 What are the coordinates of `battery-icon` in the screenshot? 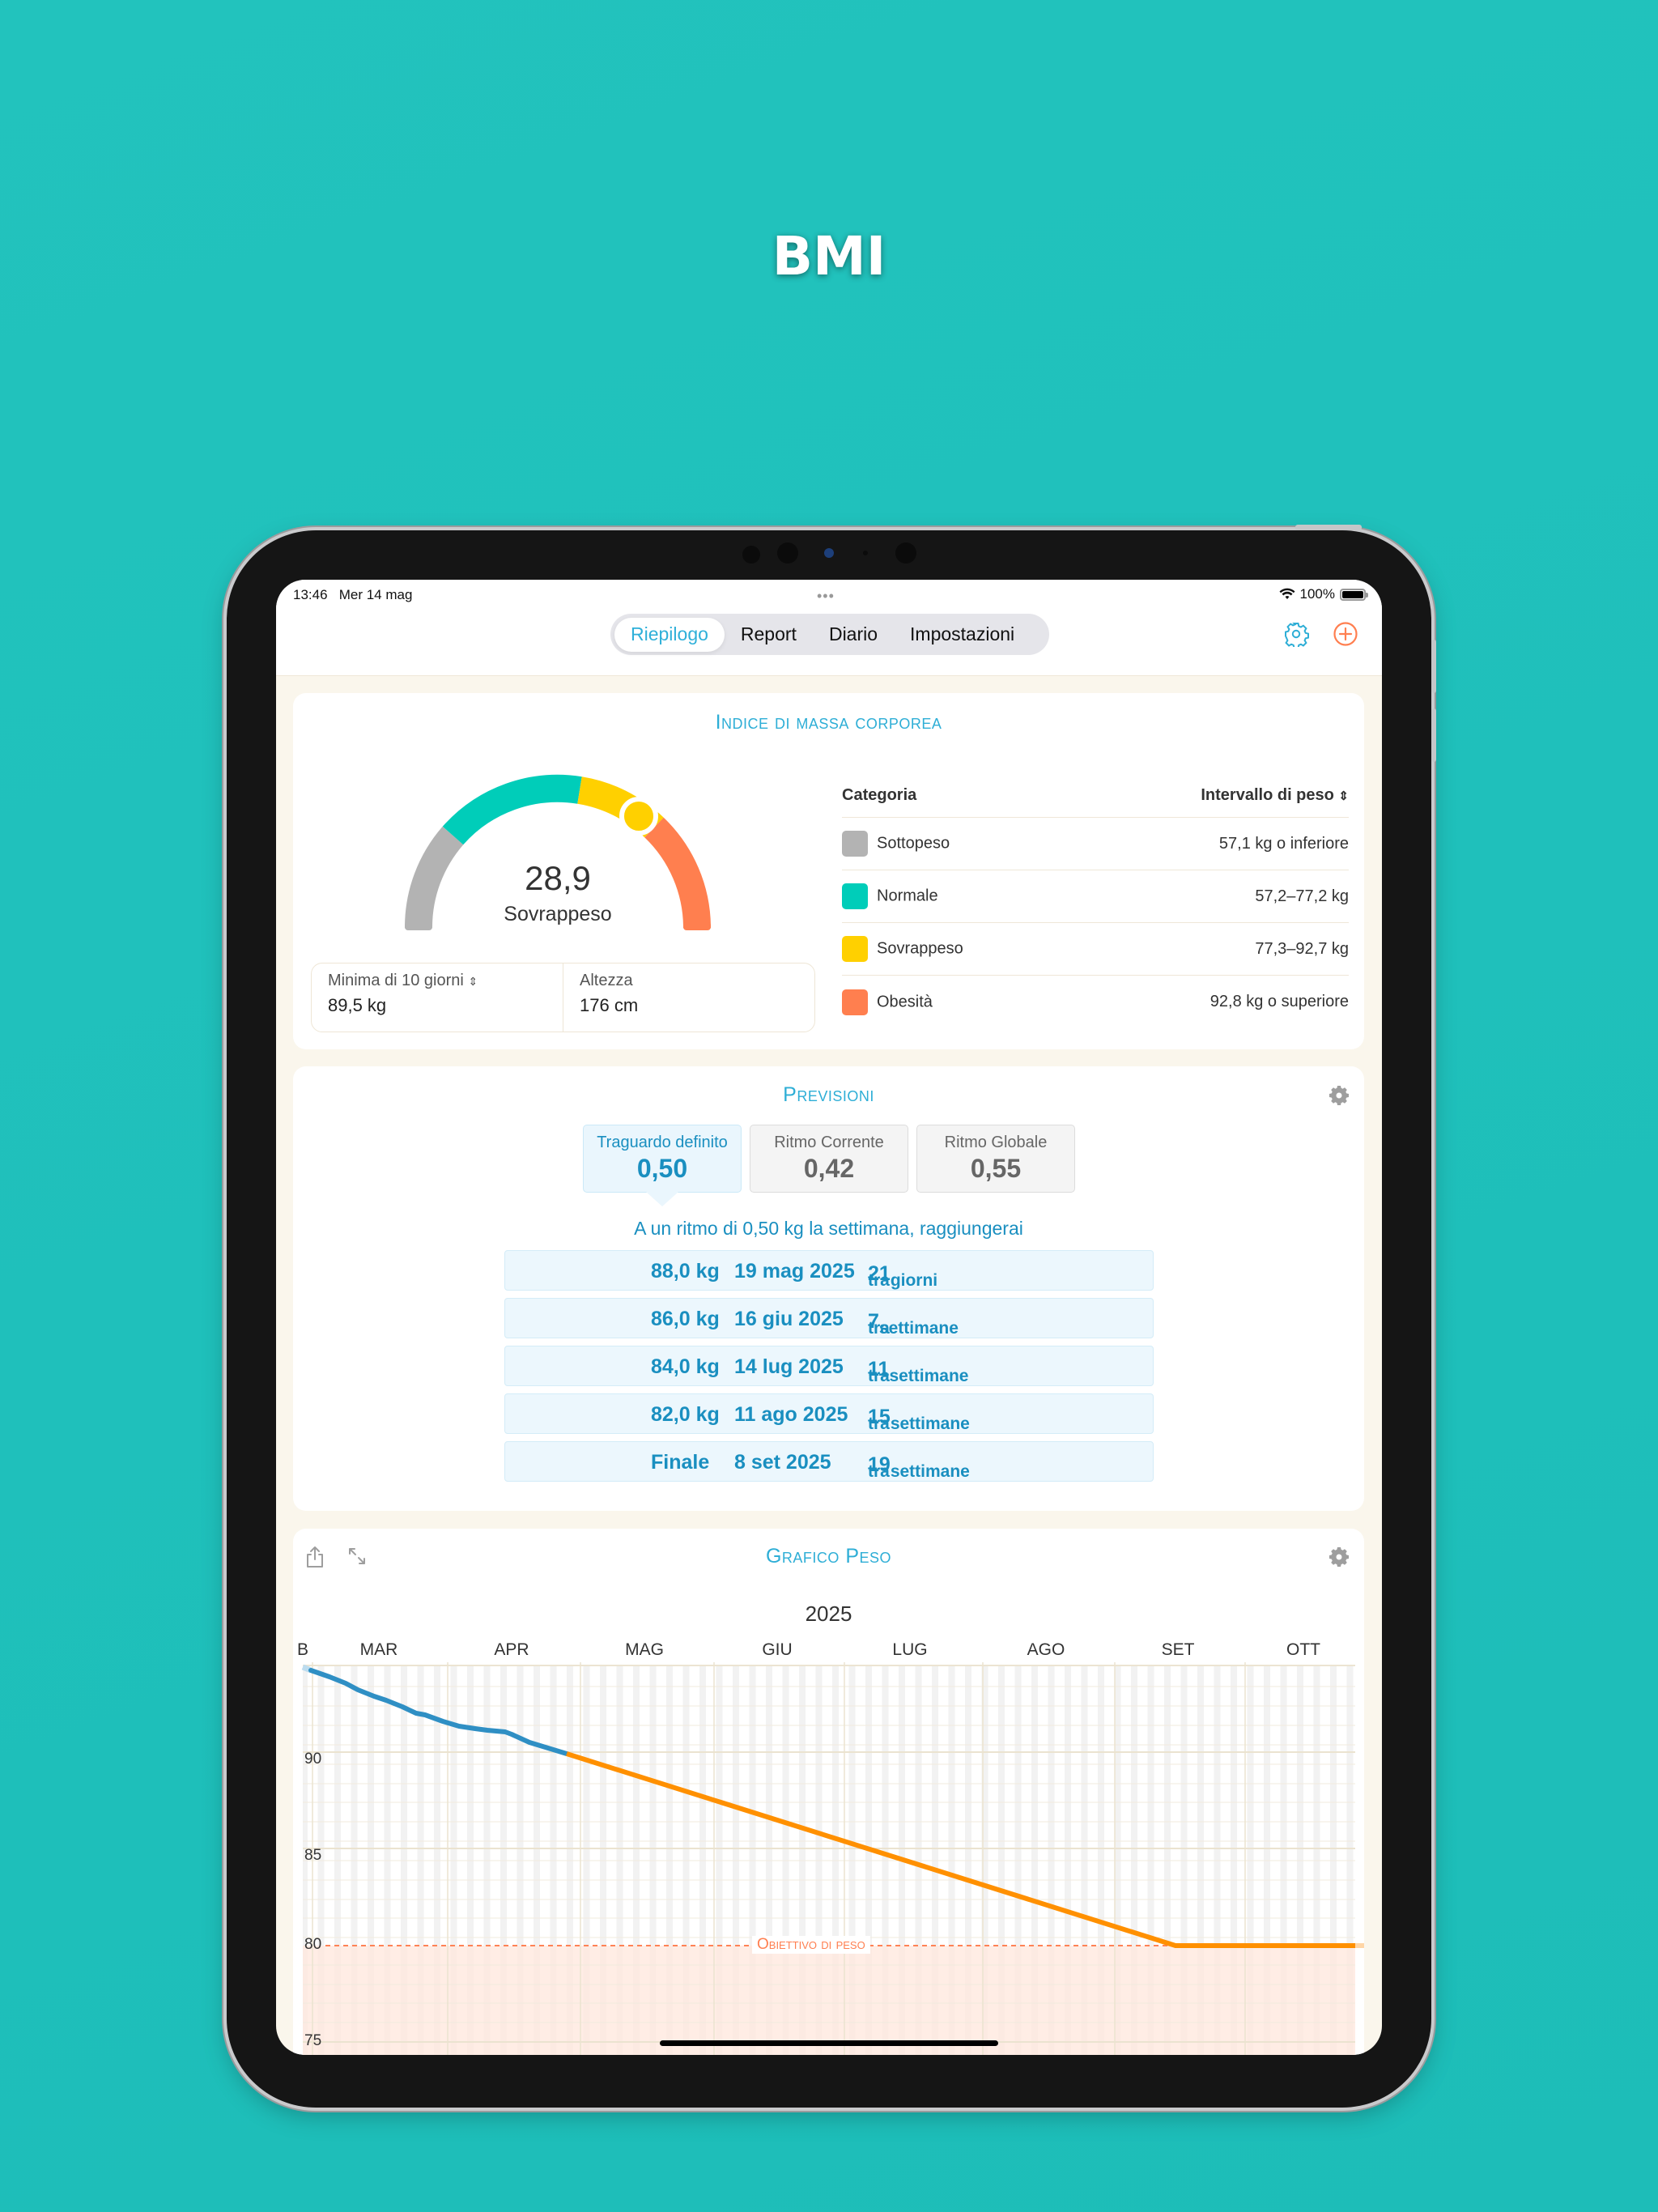 It's located at (1354, 594).